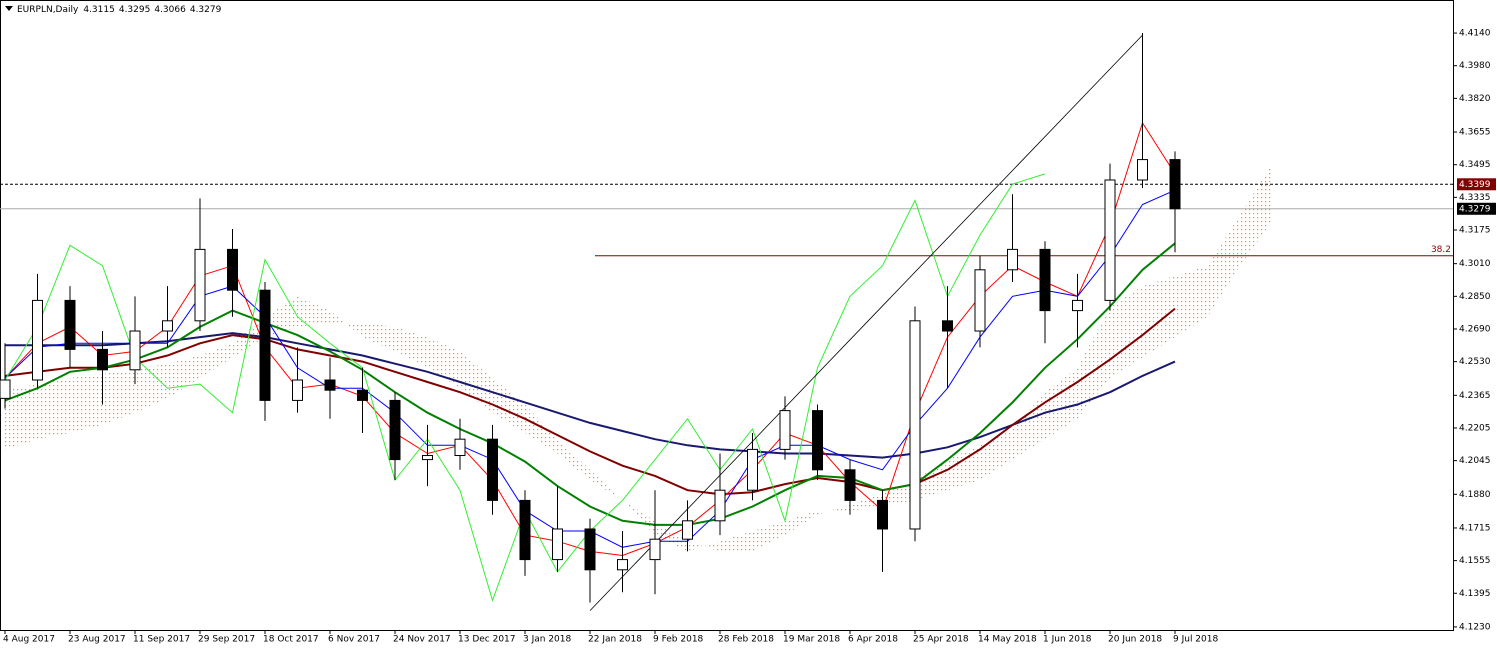 This screenshot has width=1497, height=655. I want to click on y-tick-label: 4.3495, so click(1475, 165).